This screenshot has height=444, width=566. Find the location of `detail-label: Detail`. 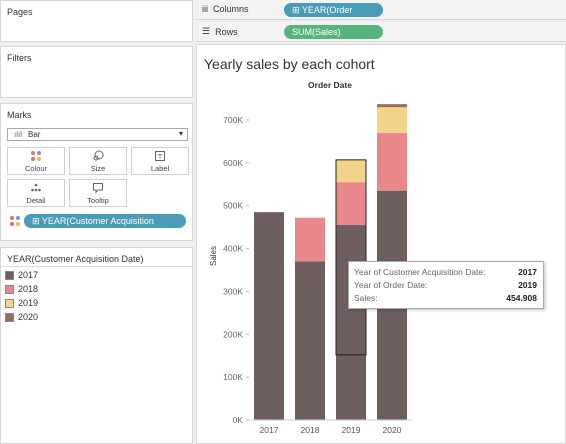

detail-label: Detail is located at coordinates (36, 200).